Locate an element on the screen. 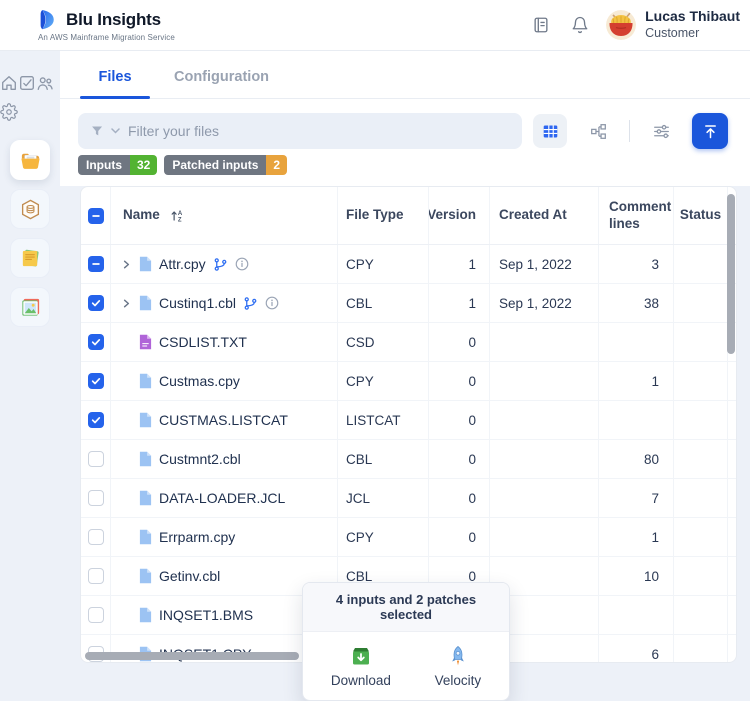 This screenshot has width=750, height=701. table-row: Errparm.cpy CPY 0 1 is located at coordinates (408, 537).